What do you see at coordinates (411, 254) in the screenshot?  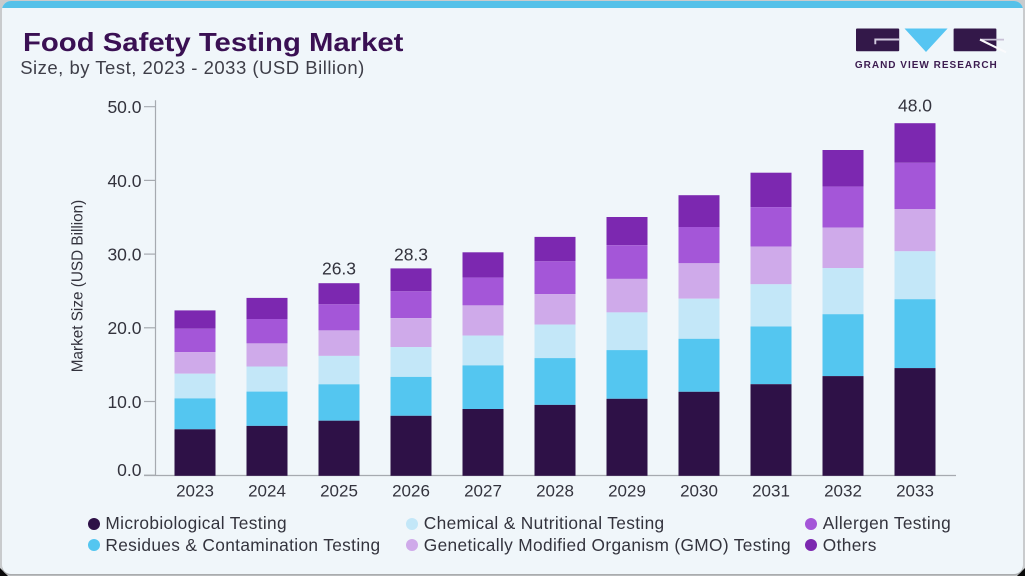 I see `svg-text: 28.3` at bounding box center [411, 254].